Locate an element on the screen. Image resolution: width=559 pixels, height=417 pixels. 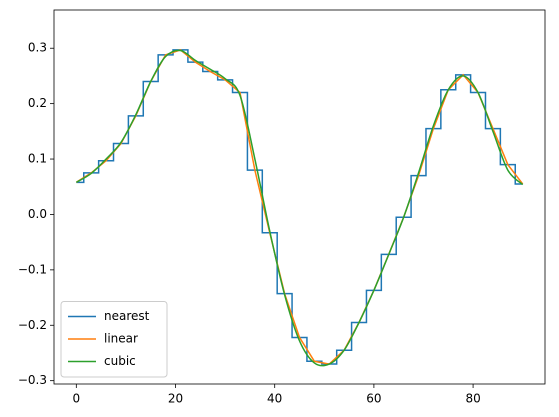
x-tick-label: 60 is located at coordinates (373, 399).